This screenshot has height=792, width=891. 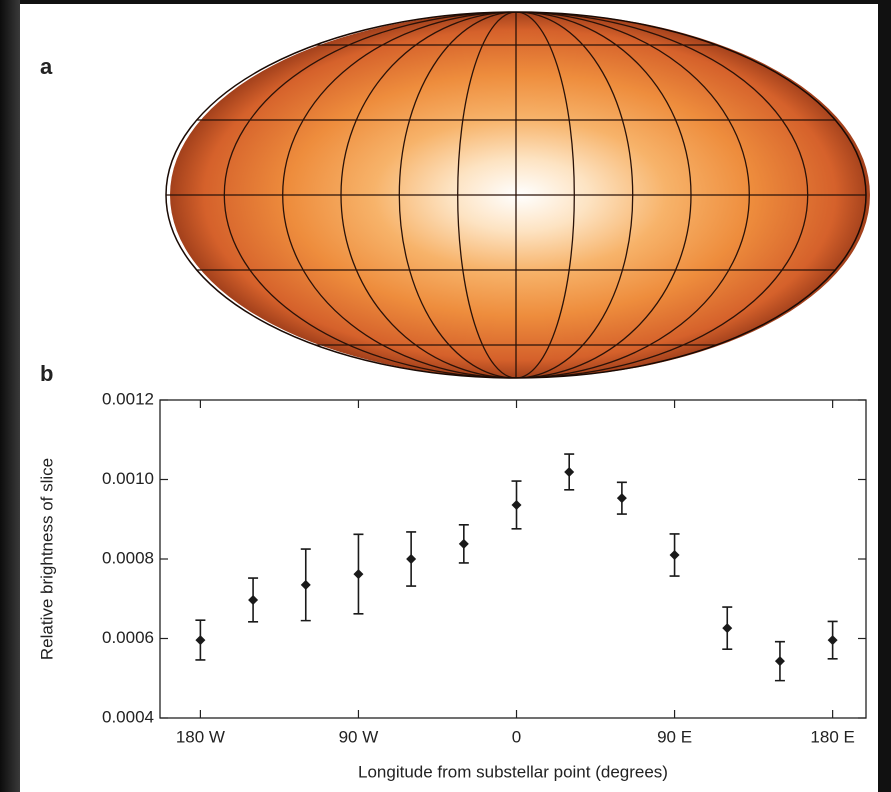 What do you see at coordinates (674, 736) in the screenshot?
I see `x-tick-label: 90 E` at bounding box center [674, 736].